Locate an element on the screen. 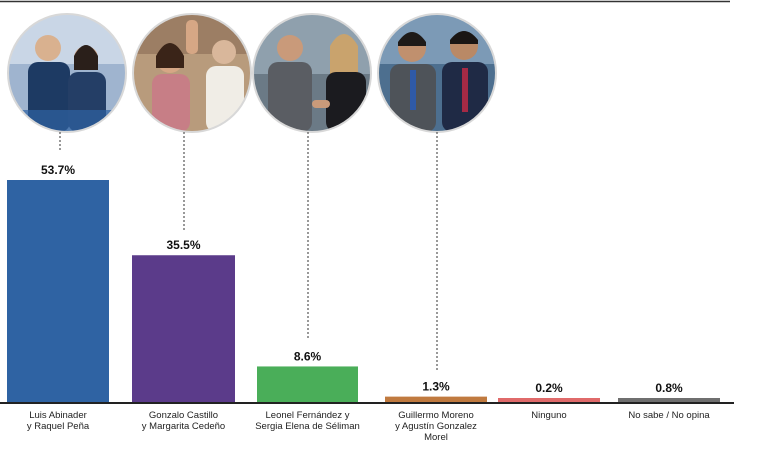 This screenshot has width=768, height=450. category-label-line: Morel is located at coordinates (436, 437).